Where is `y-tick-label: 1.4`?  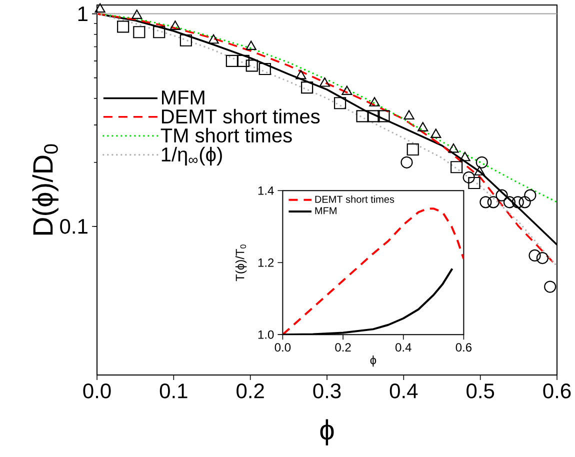 y-tick-label: 1.4 is located at coordinates (266, 190).